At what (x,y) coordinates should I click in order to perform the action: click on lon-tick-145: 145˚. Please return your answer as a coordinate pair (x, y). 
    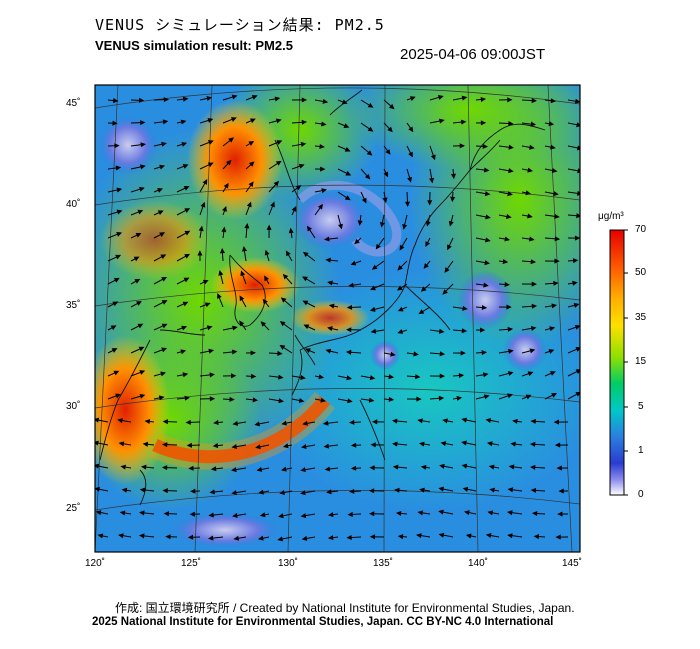
    Looking at the image, I should click on (572, 563).